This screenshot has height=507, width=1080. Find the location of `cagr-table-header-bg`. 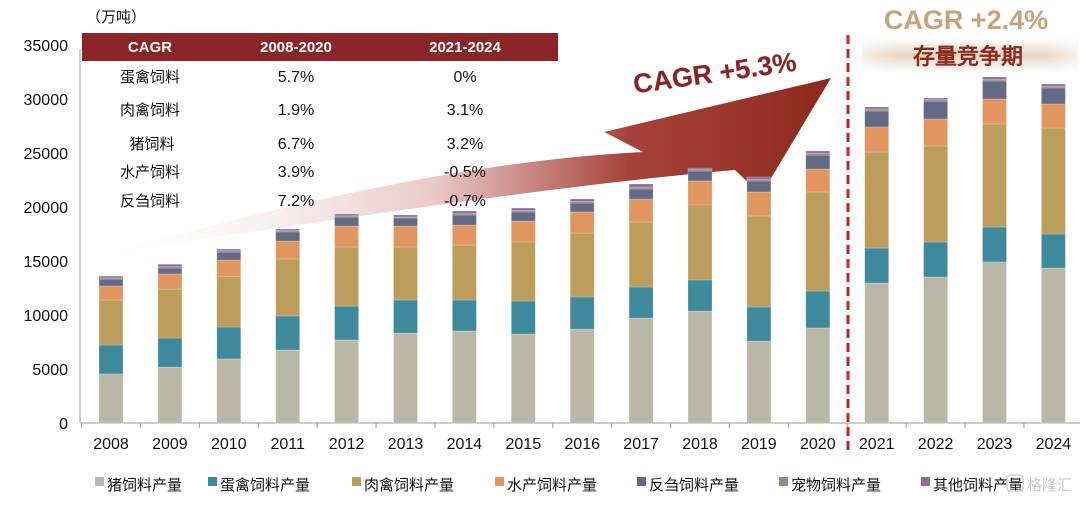

cagr-table-header-bg is located at coordinates (320, 47).